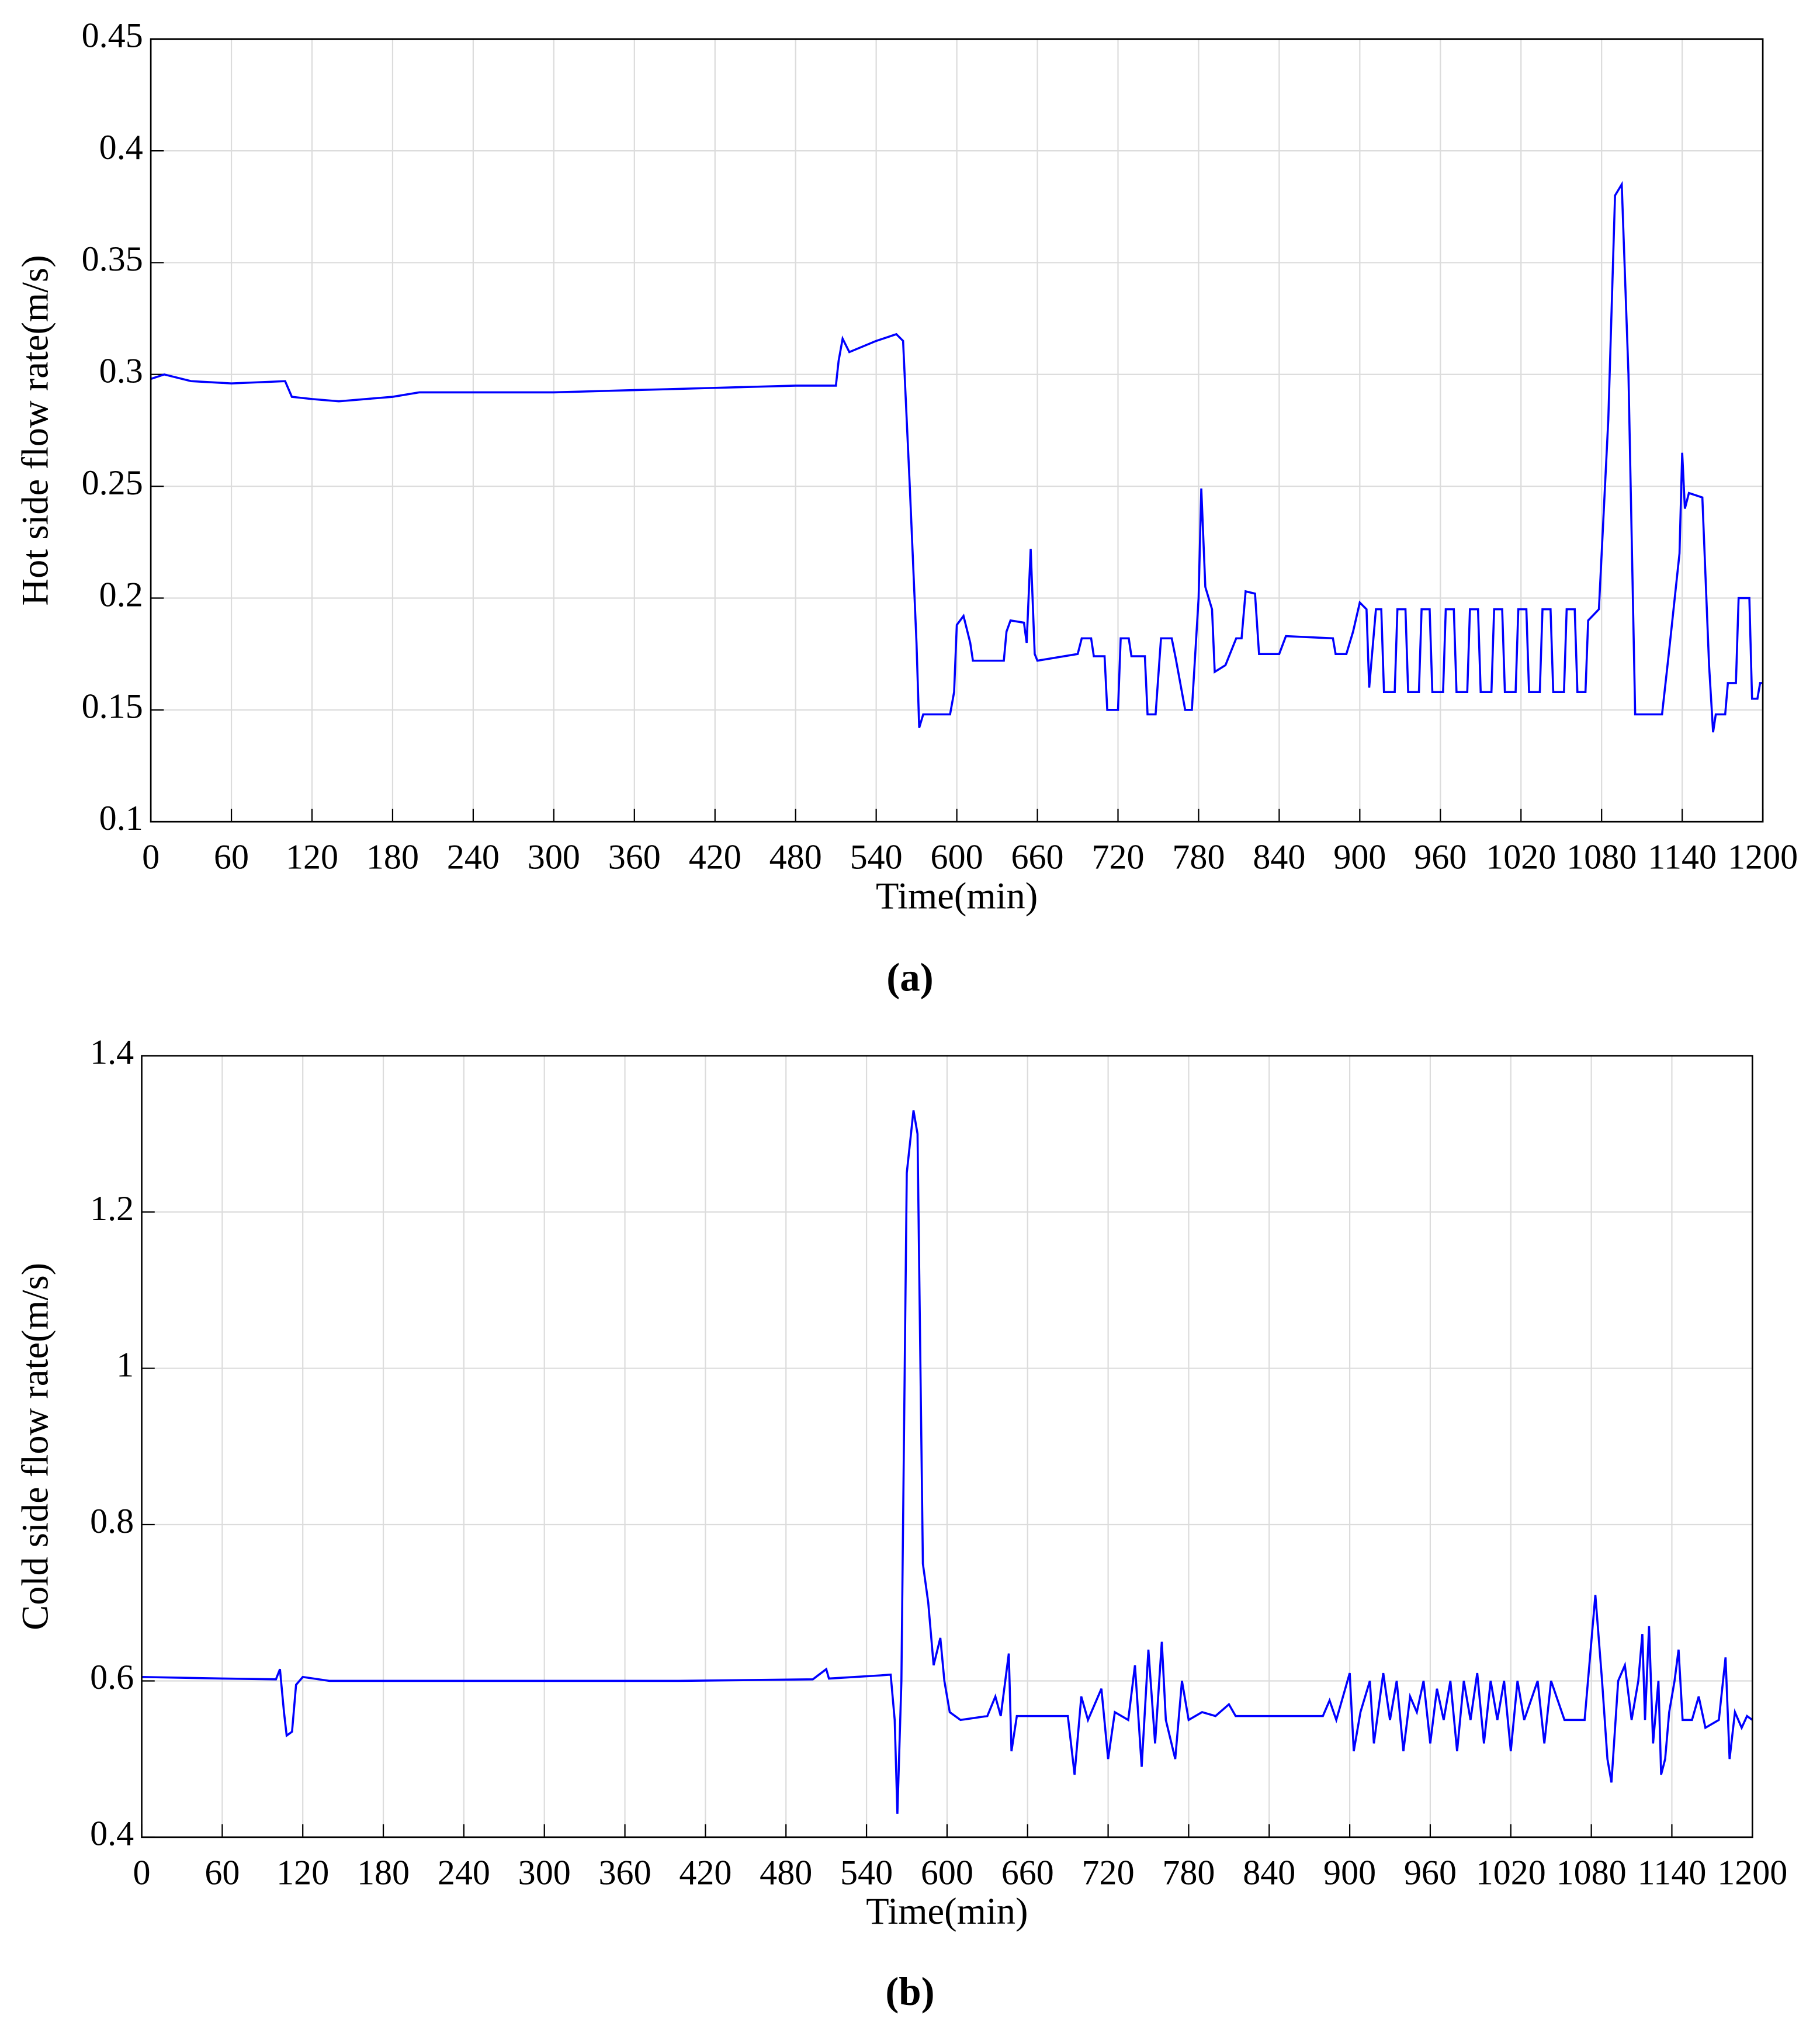  Describe the element at coordinates (112, 1676) in the screenshot. I see `y-tick-label: 0.6` at that location.